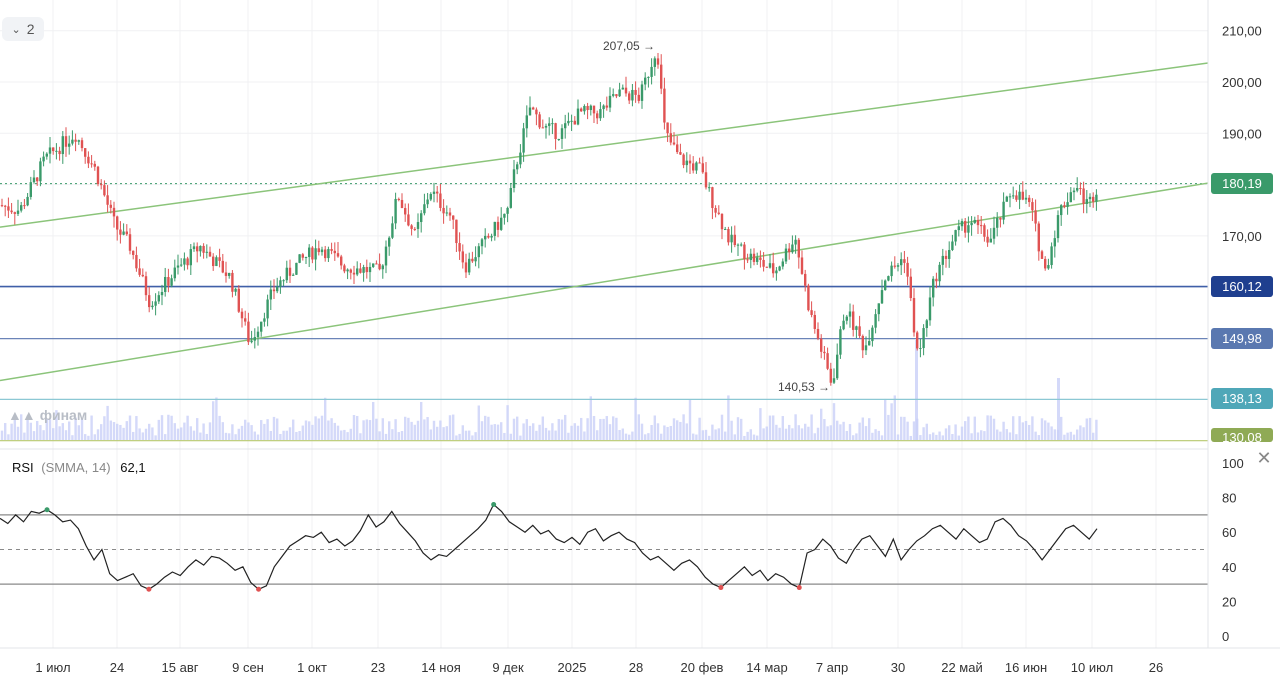 This screenshot has width=1280, height=682. Describe the element at coordinates (549, 390) in the screenshot. I see `volume-bars` at that location.